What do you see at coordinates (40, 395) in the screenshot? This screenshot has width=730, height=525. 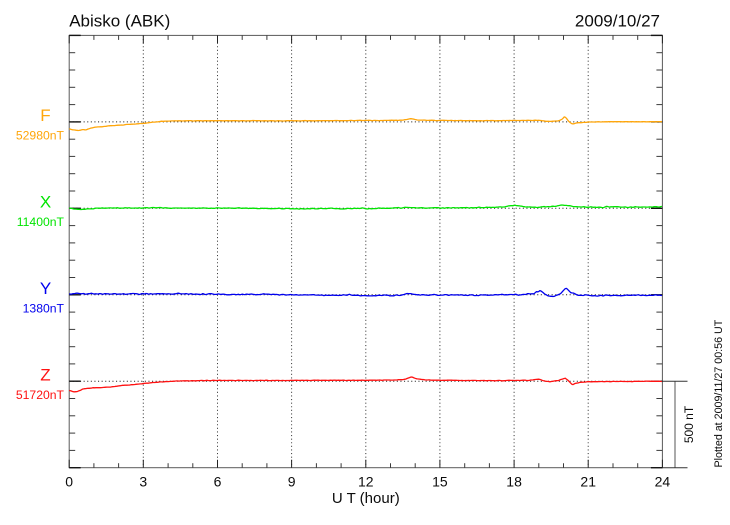 I see `svg-text: 51720nT` at bounding box center [40, 395].